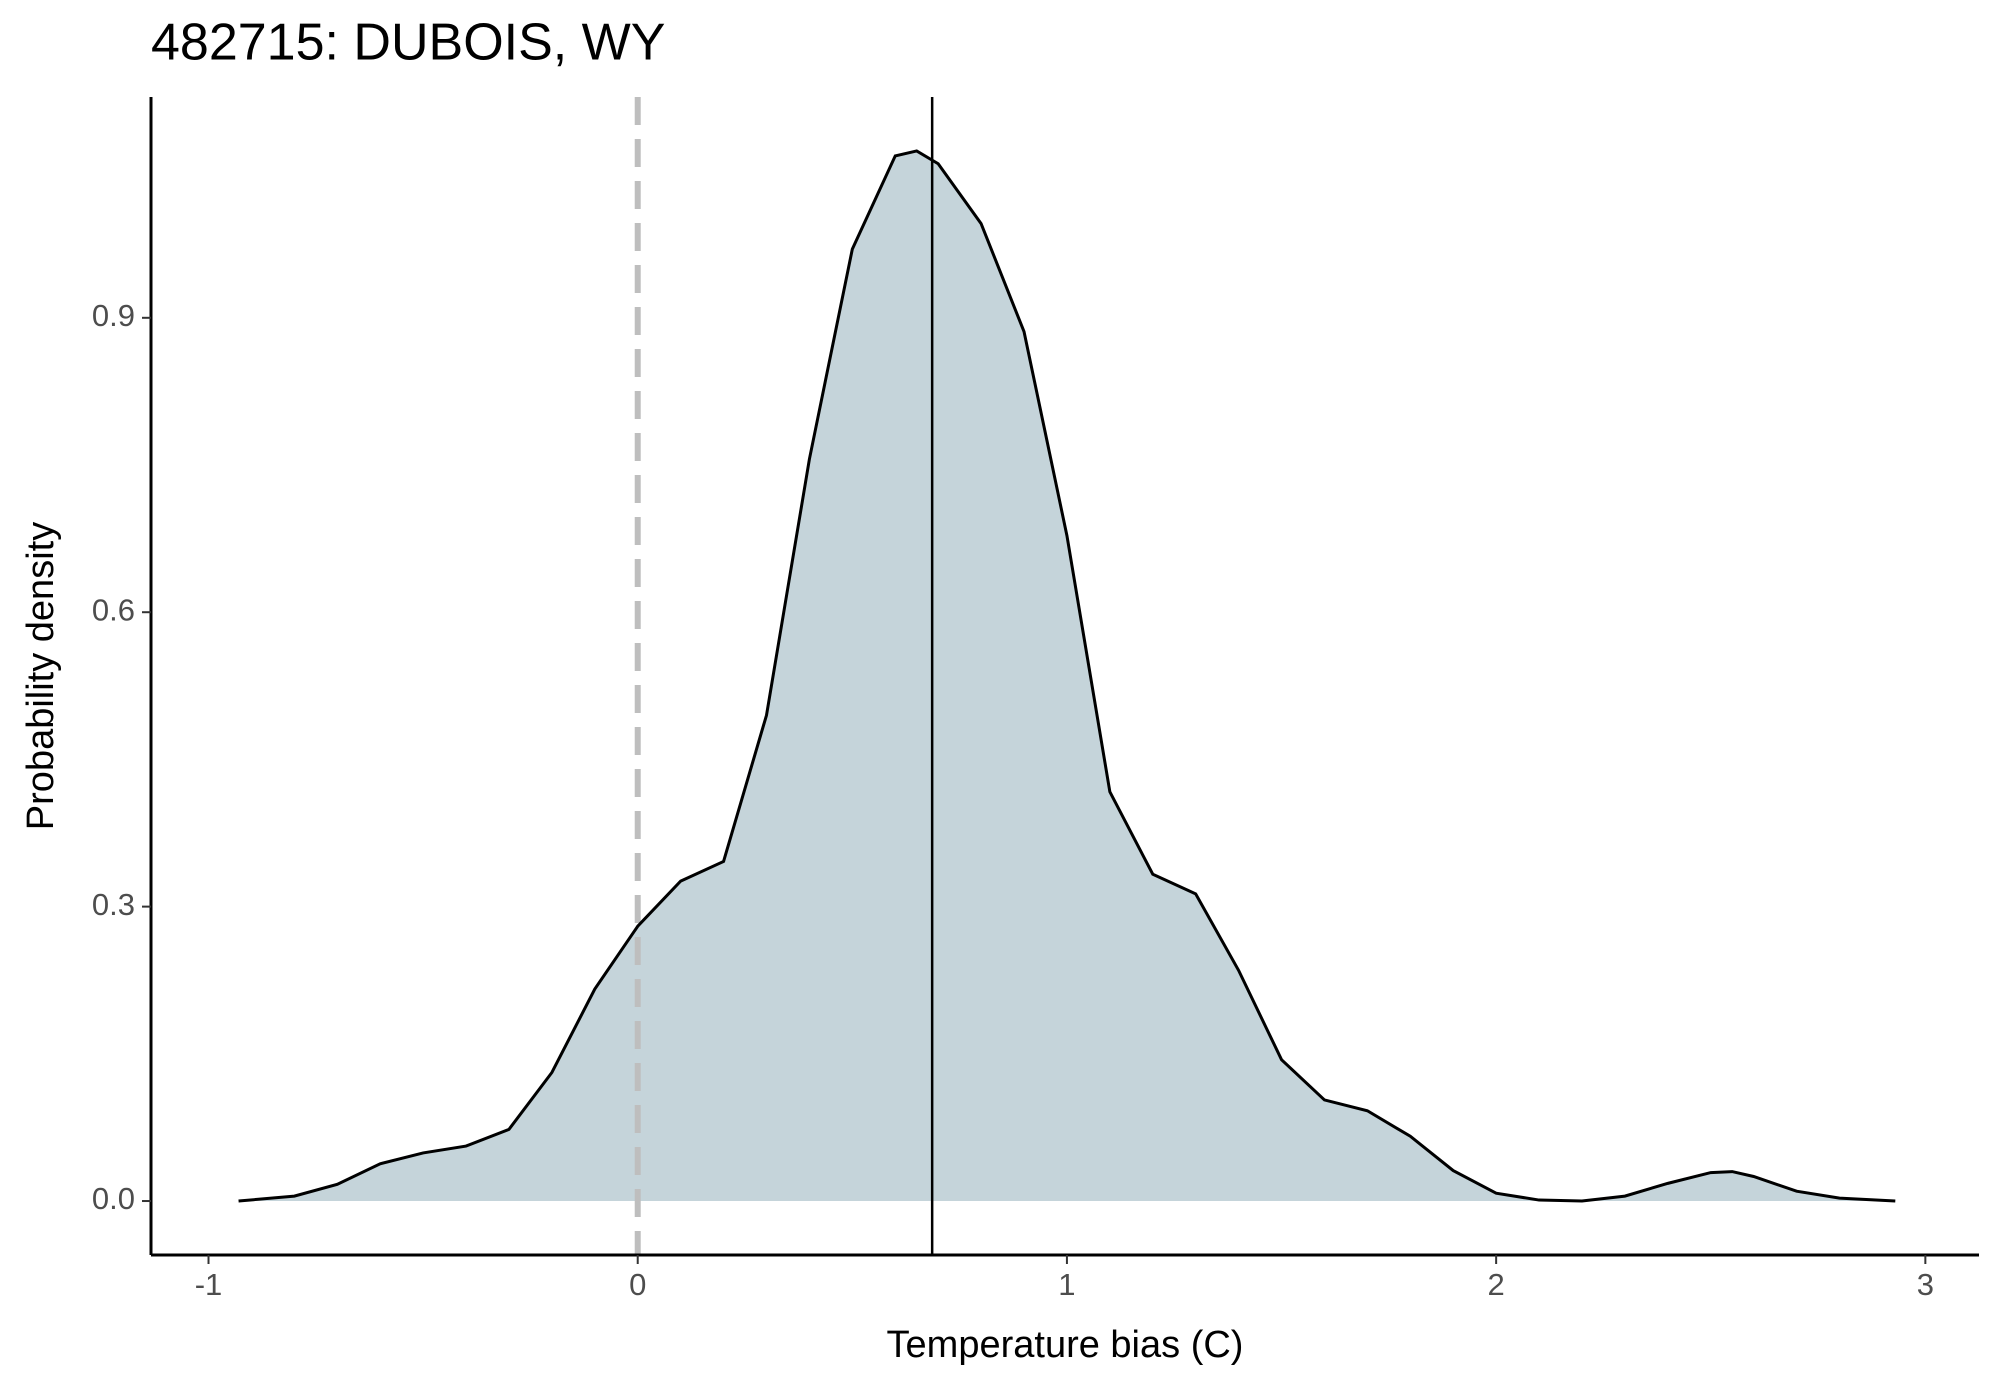 This screenshot has width=1990, height=1384. Describe the element at coordinates (1065, 1345) in the screenshot. I see `x-axis-title: Temperature bias (C)` at that location.